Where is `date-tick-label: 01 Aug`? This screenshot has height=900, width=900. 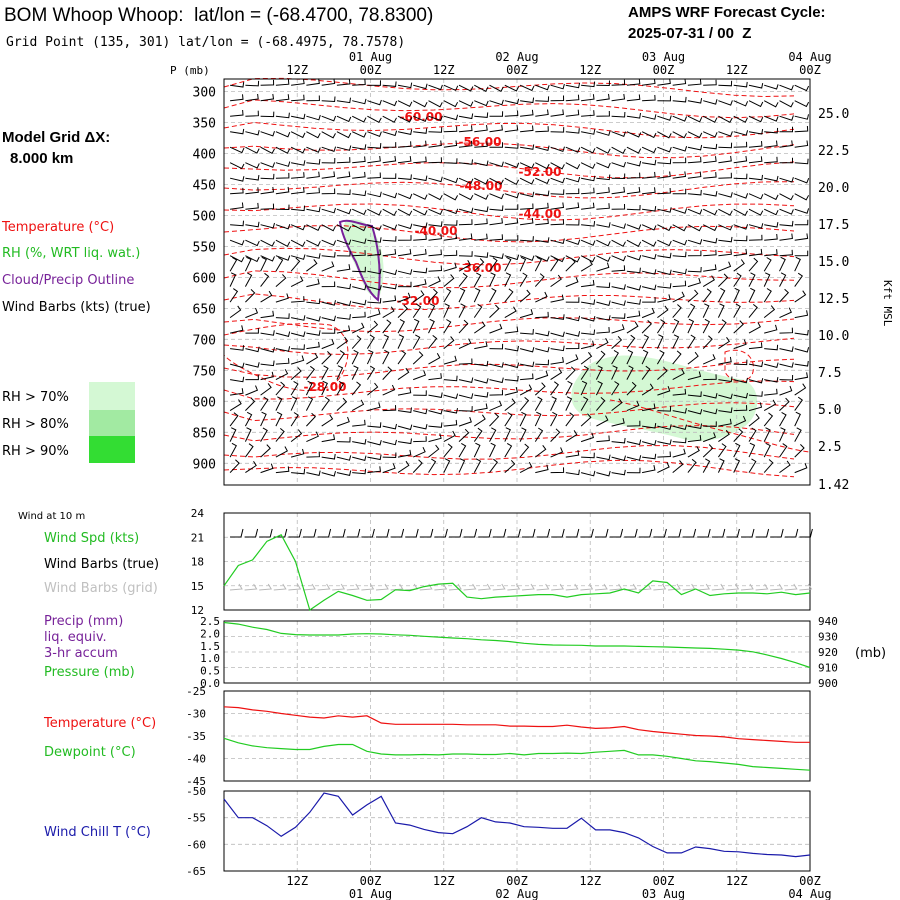
date-tick-label: 01 Aug is located at coordinates (370, 893).